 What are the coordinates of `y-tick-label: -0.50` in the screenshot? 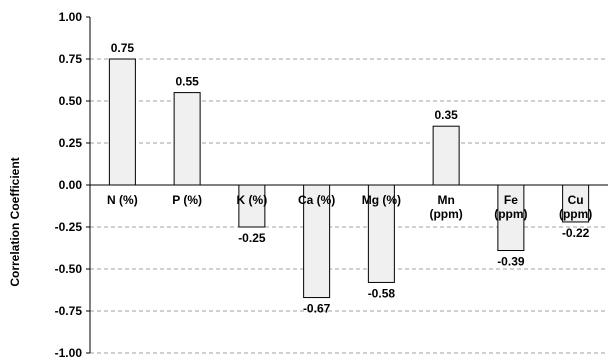 It's located at (69, 269).